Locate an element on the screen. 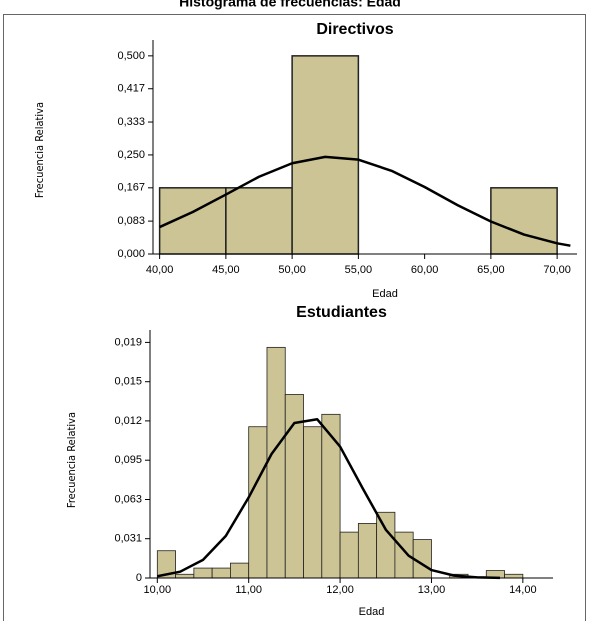  y-tick-label: 0 is located at coordinates (139, 578).